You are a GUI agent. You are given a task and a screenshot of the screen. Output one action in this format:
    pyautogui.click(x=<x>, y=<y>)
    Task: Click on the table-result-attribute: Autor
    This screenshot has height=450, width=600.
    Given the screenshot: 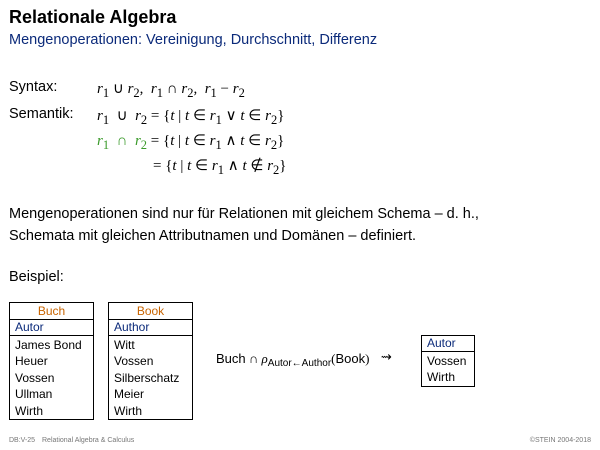 What is the action you would take?
    pyautogui.click(x=448, y=343)
    